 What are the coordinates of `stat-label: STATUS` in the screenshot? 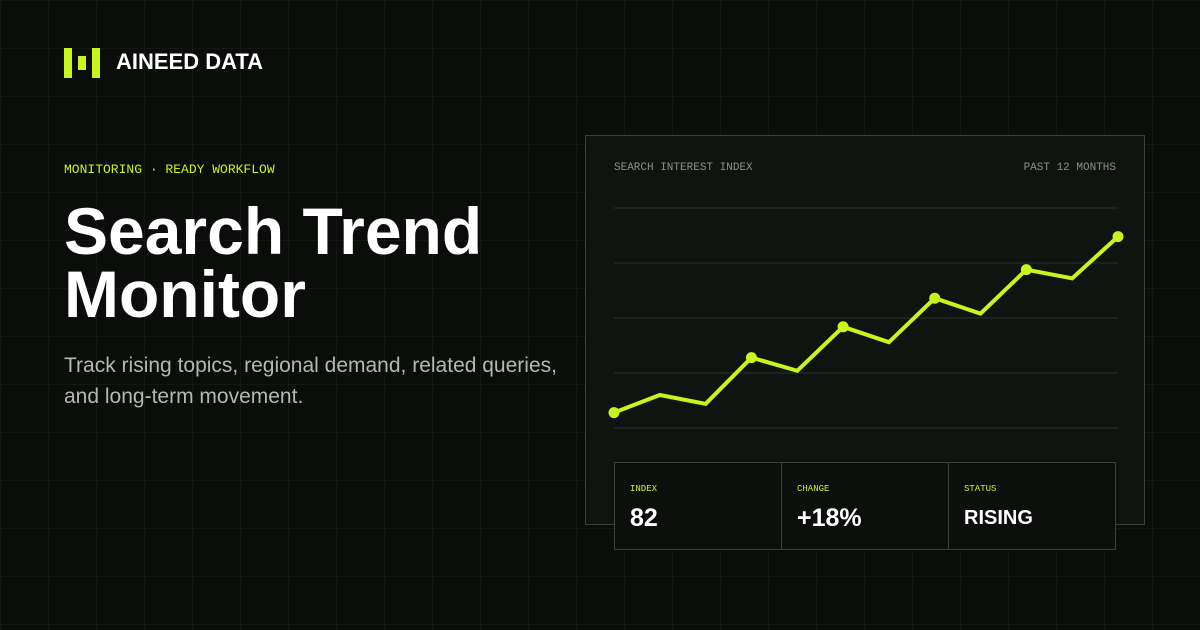 It's located at (980, 489).